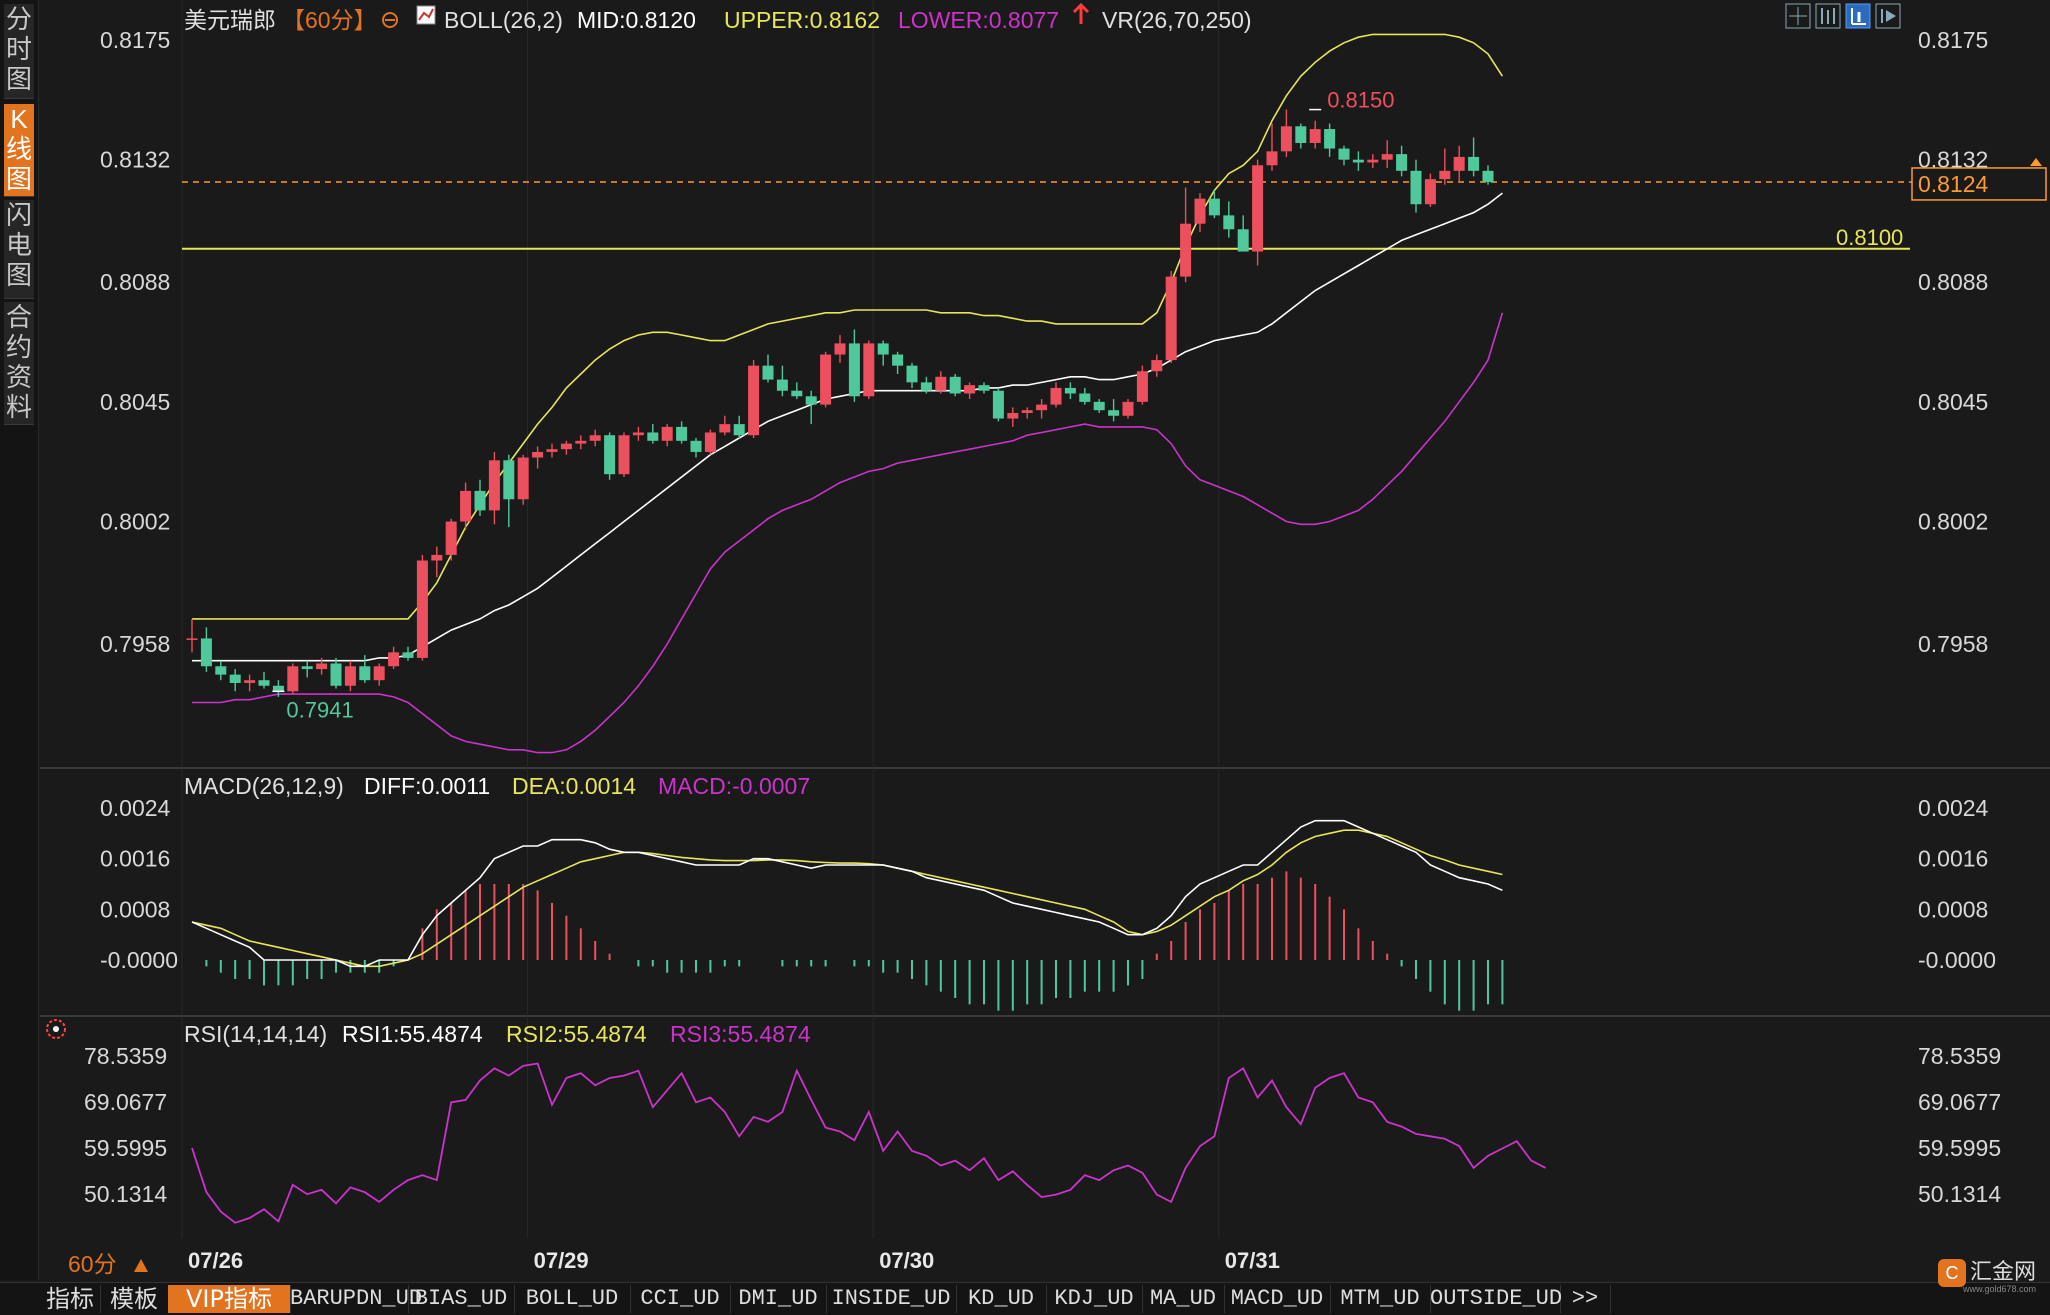 This screenshot has width=2050, height=1315. What do you see at coordinates (1953, 402) in the screenshot?
I see `right-axis-tick: 0.8045` at bounding box center [1953, 402].